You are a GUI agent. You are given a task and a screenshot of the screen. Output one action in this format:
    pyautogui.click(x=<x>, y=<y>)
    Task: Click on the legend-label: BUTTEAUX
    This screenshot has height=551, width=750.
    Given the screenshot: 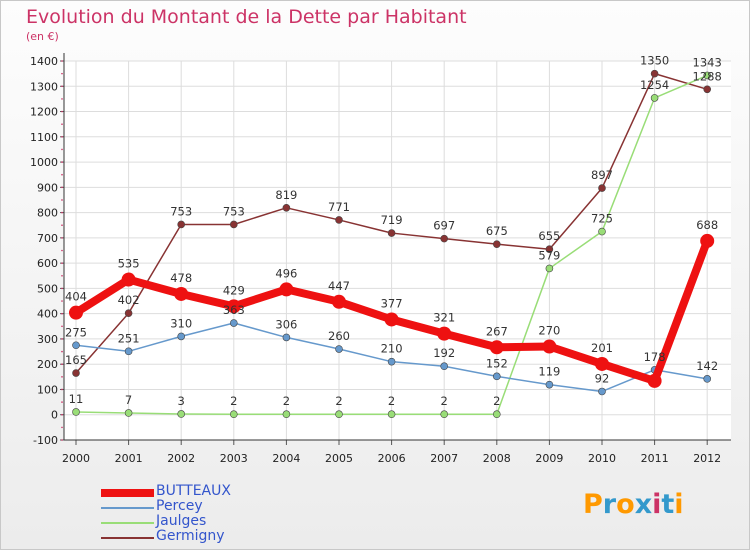 What is the action you would take?
    pyautogui.click(x=193, y=491)
    